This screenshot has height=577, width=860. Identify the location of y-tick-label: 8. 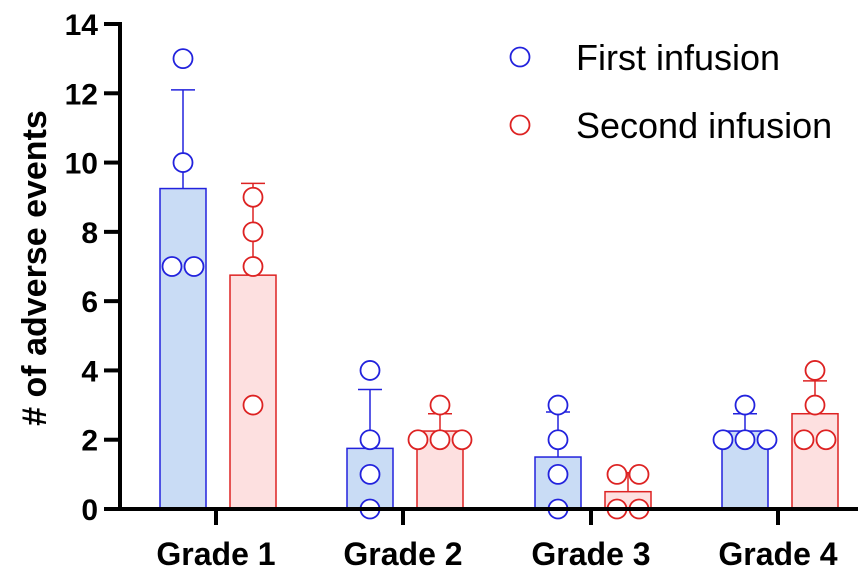
(89, 233).